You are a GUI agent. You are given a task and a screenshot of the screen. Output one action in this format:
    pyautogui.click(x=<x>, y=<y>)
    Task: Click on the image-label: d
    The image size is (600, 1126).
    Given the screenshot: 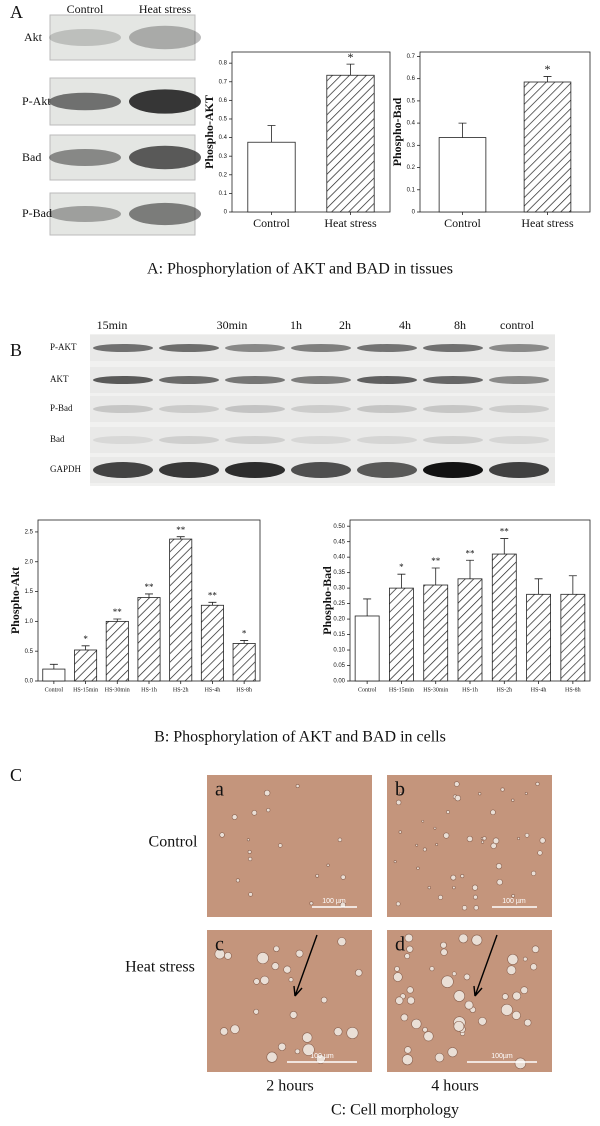 What is the action you would take?
    pyautogui.click(x=400, y=945)
    